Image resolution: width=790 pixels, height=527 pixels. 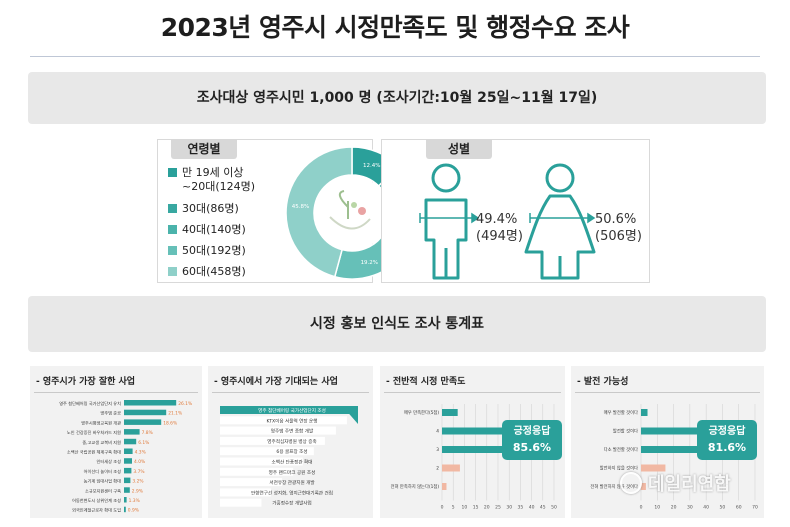 What do you see at coordinates (532, 431) in the screenshot?
I see `callout-label: 긍정응답` at bounding box center [532, 431].